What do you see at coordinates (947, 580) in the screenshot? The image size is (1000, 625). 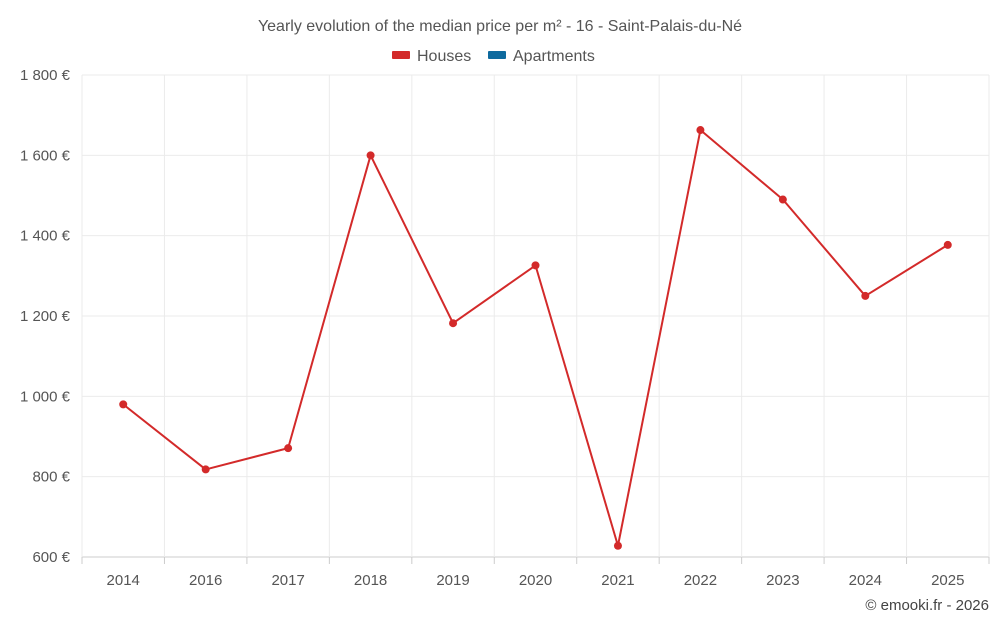 I see `x-tick-label: 2025` at bounding box center [947, 580].